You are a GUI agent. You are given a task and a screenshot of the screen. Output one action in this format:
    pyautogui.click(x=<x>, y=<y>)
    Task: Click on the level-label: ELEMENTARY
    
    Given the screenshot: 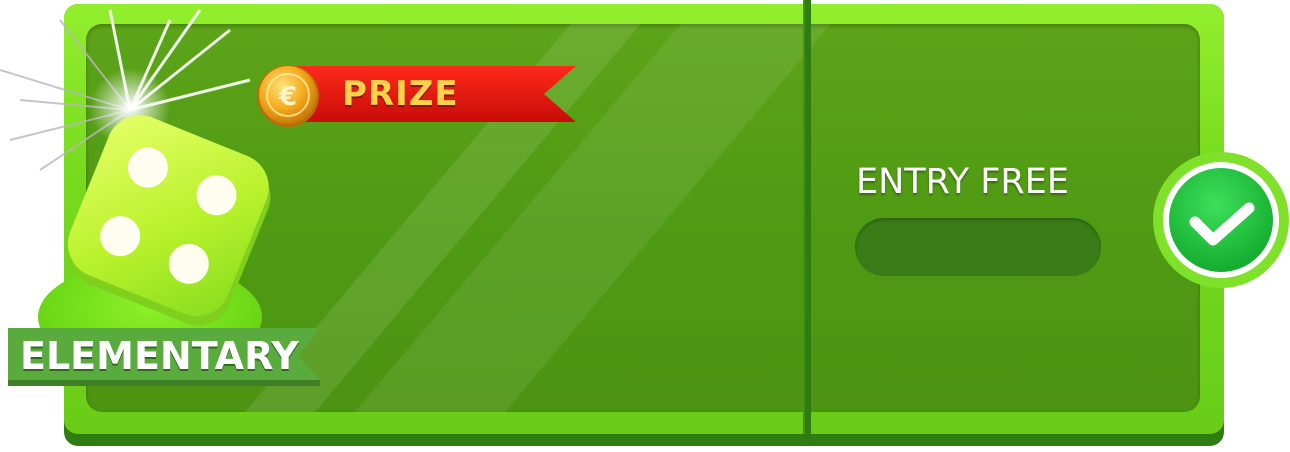 What is the action you would take?
    pyautogui.click(x=159, y=356)
    